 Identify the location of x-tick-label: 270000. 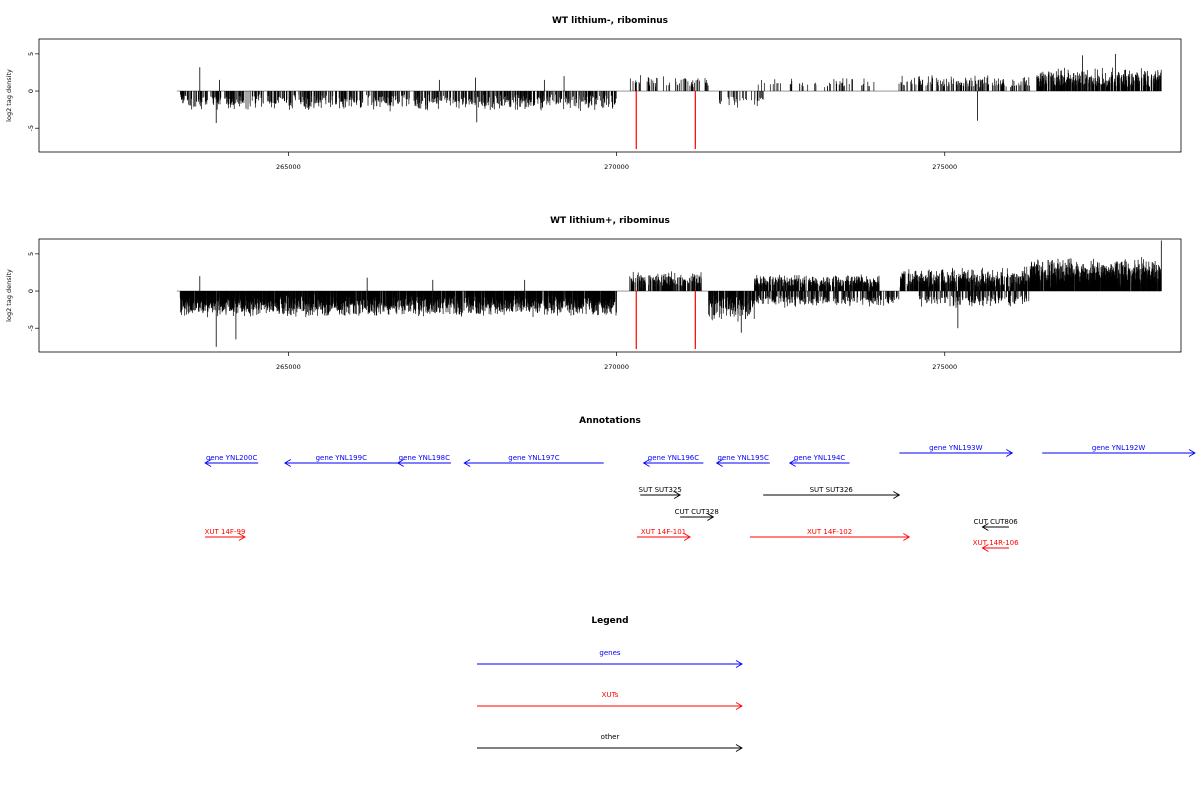
(616, 167).